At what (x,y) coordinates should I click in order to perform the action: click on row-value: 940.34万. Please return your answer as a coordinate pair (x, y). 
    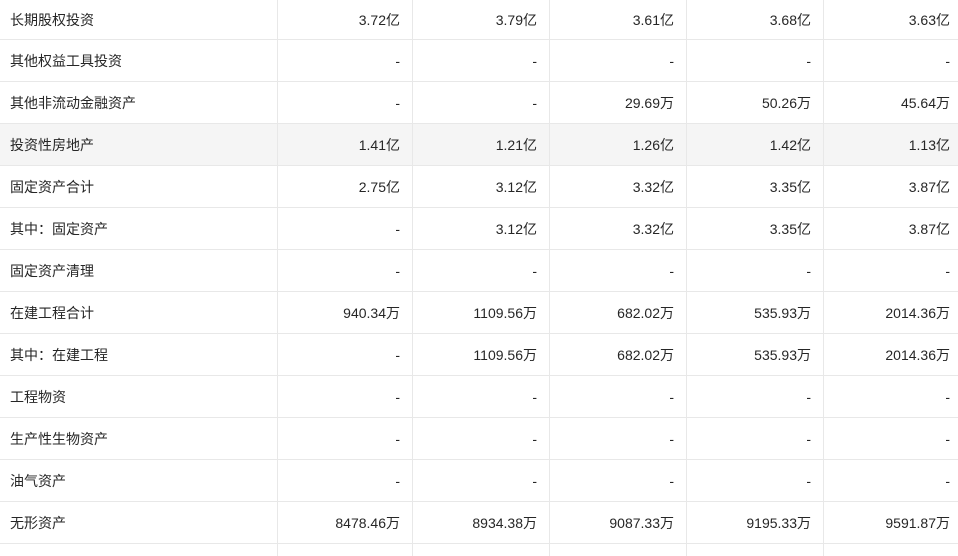
    Looking at the image, I should click on (345, 312).